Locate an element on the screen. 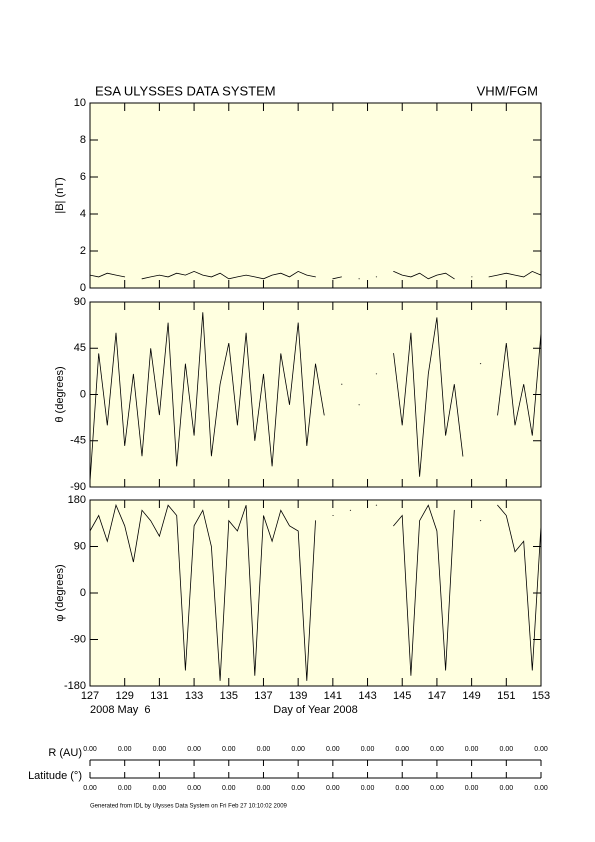 Image resolution: width=595 pixels, height=842 pixels. y-axis-label: θ (degrees) is located at coordinates (60, 394).